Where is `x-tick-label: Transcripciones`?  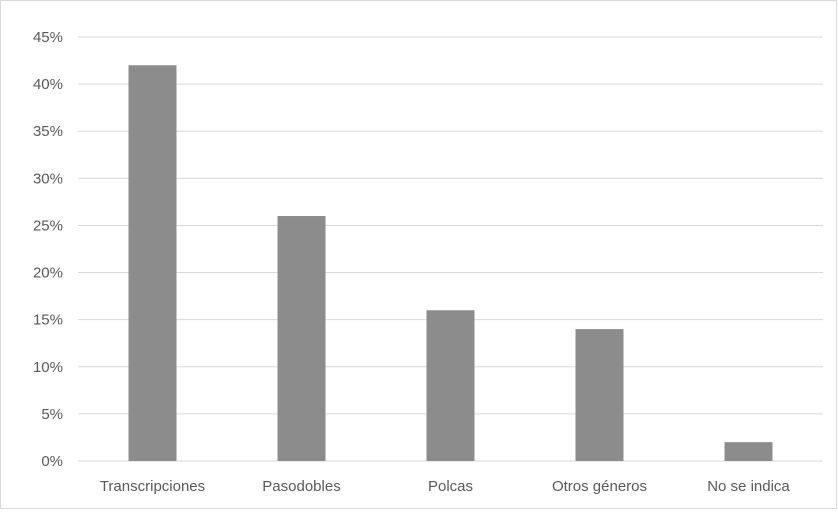 x-tick-label: Transcripciones is located at coordinates (152, 486).